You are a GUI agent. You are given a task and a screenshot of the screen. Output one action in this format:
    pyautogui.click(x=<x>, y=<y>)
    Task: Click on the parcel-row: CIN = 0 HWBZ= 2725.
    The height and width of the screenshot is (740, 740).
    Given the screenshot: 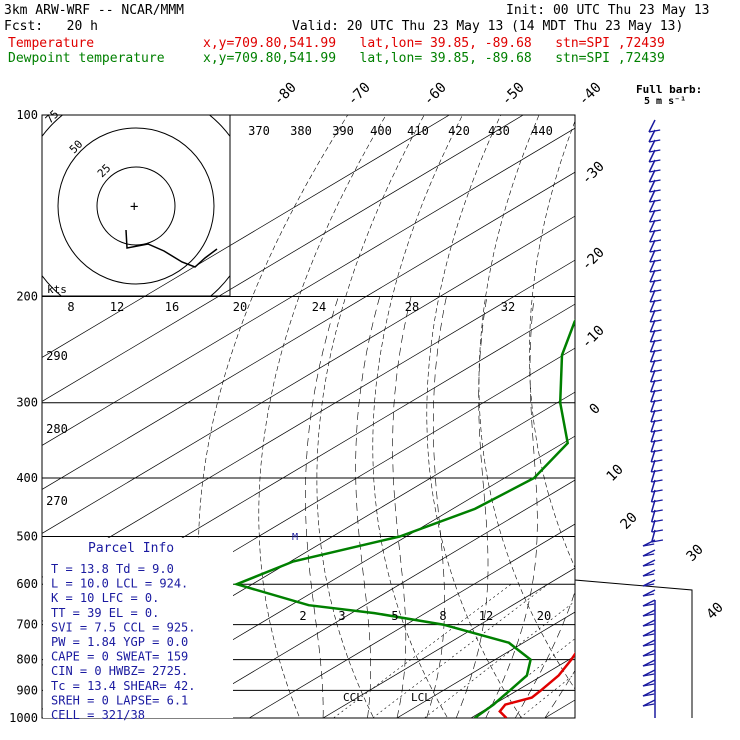 What is the action you would take?
    pyautogui.click(x=119, y=671)
    